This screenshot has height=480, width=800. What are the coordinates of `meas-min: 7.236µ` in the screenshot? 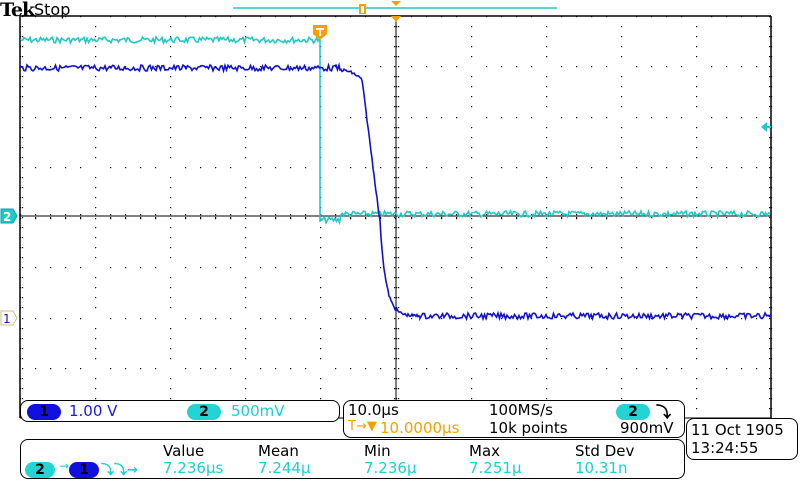 It's located at (390, 468).